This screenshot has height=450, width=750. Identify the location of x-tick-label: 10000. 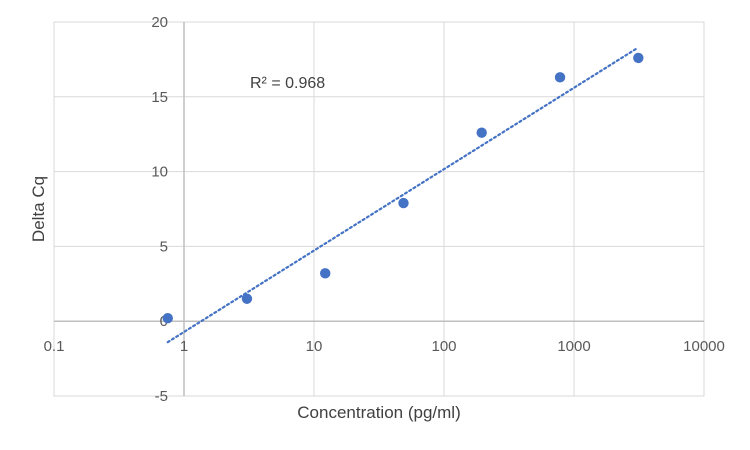
(704, 346).